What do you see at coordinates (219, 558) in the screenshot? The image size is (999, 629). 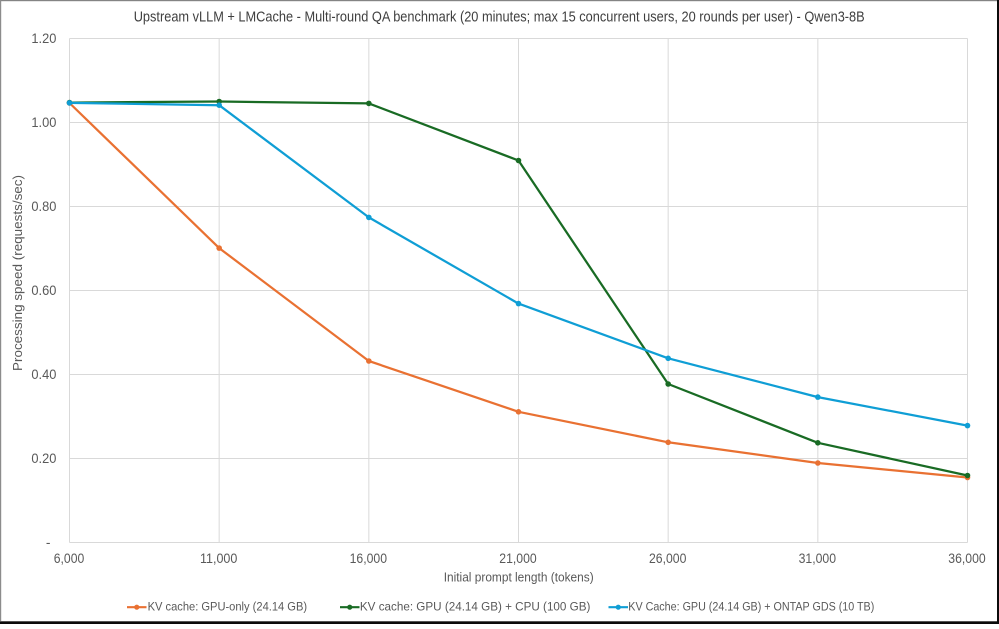 I see `svg-text: 11,000` at bounding box center [219, 558].